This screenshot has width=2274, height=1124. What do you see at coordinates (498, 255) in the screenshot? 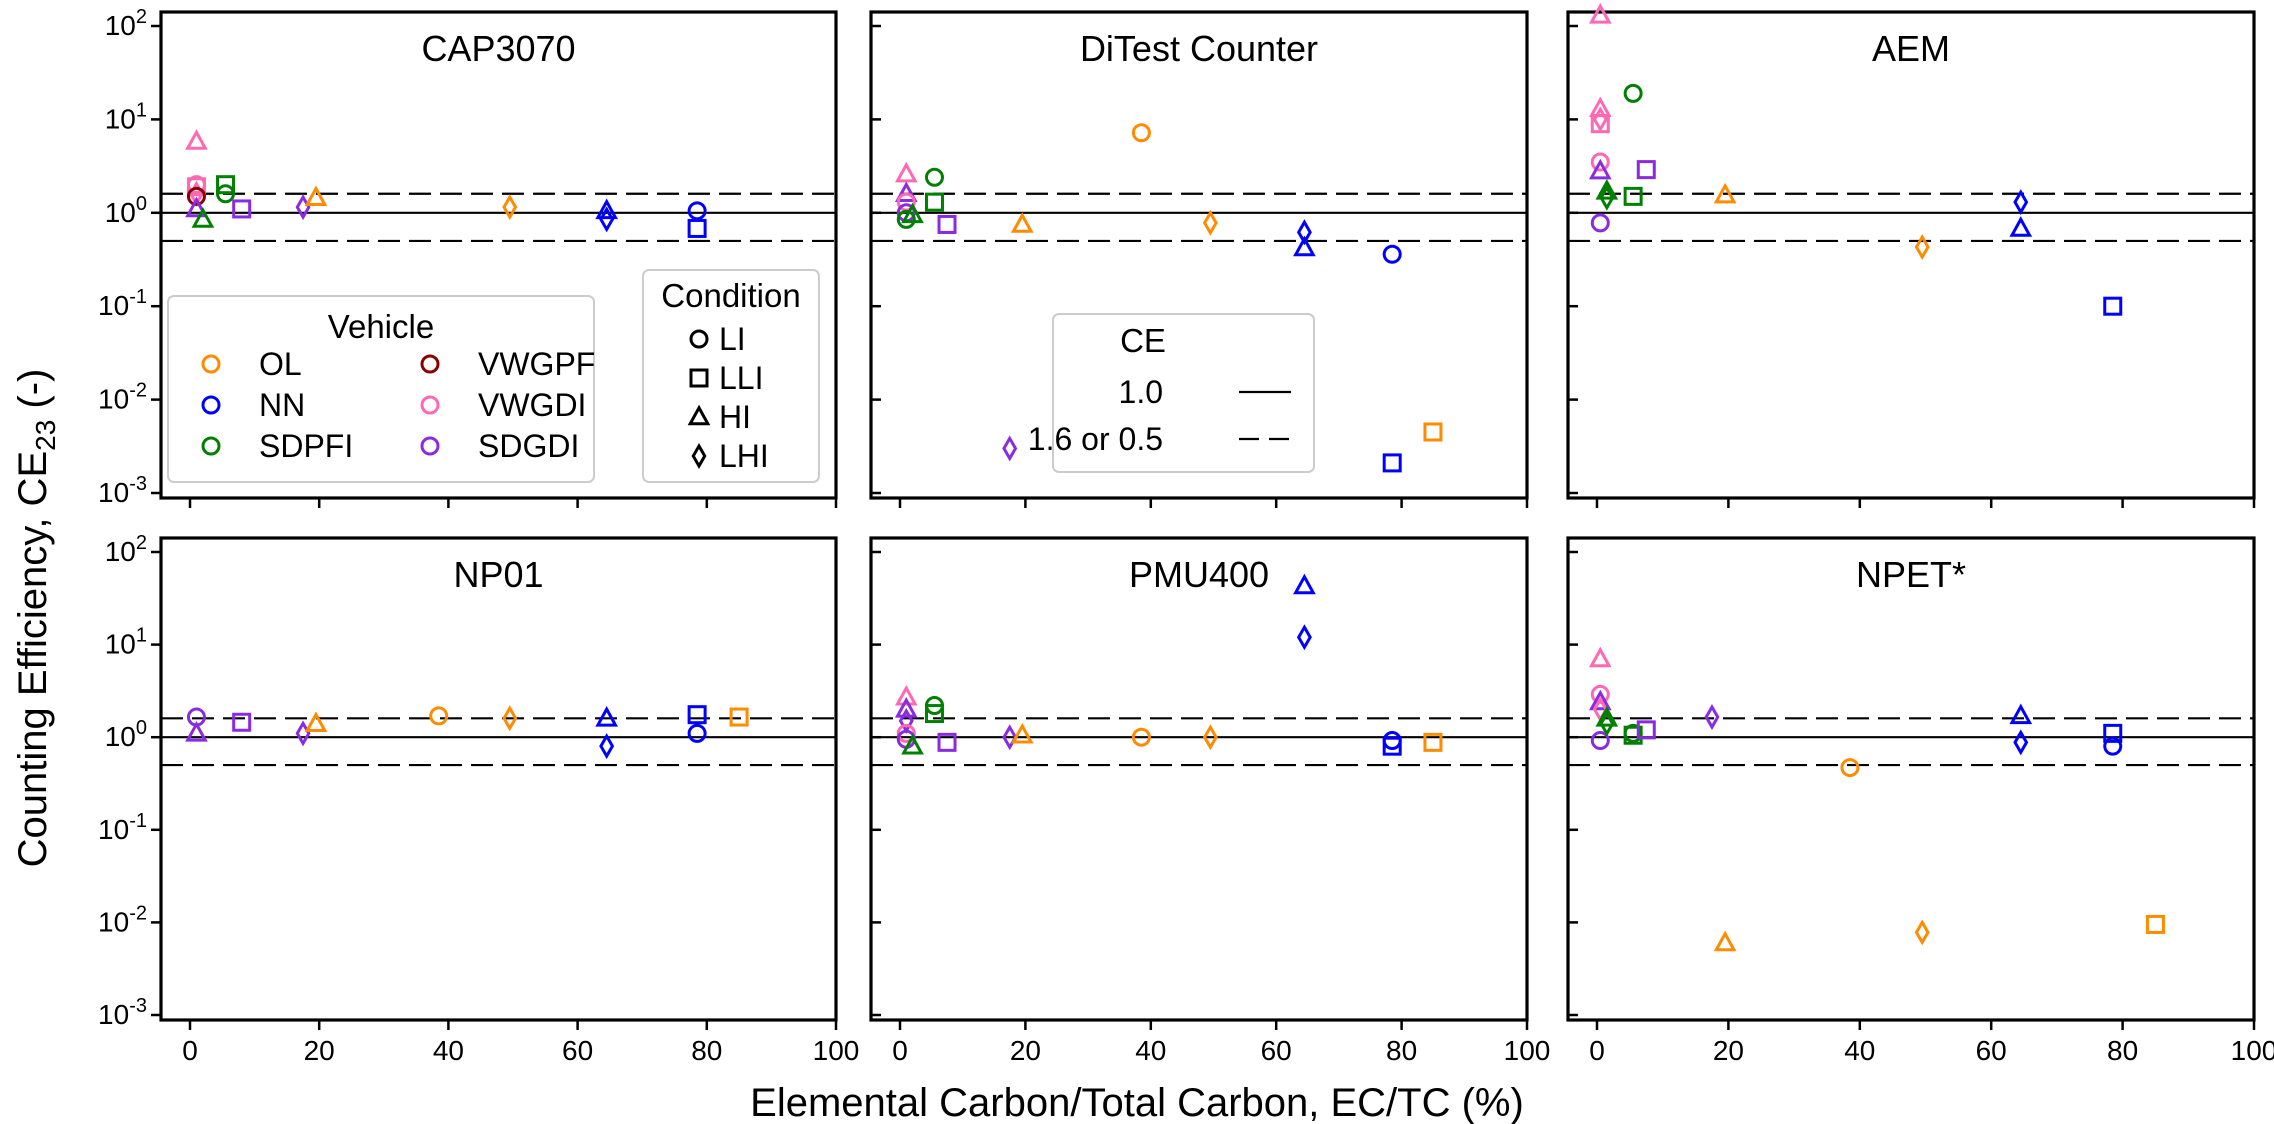
I see `panel-frame` at bounding box center [498, 255].